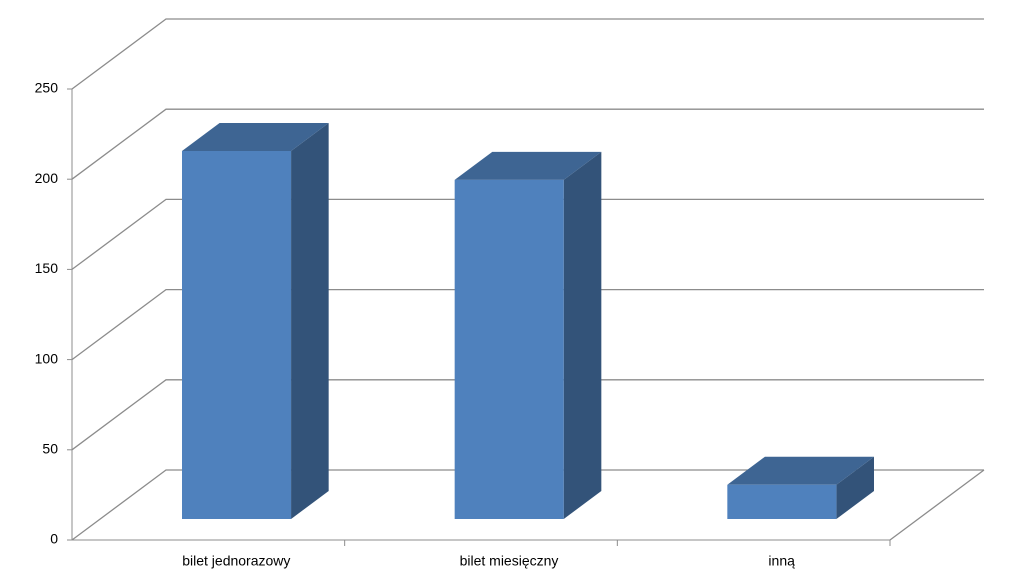 This screenshot has height=581, width=1024. What do you see at coordinates (781, 561) in the screenshot?
I see `x-tick-label: inną` at bounding box center [781, 561].